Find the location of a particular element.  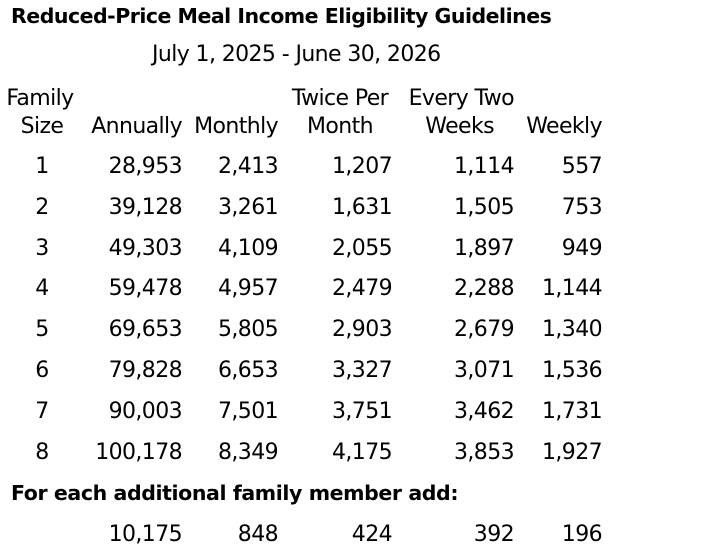

cell-annually: 59,478 is located at coordinates (145, 288).